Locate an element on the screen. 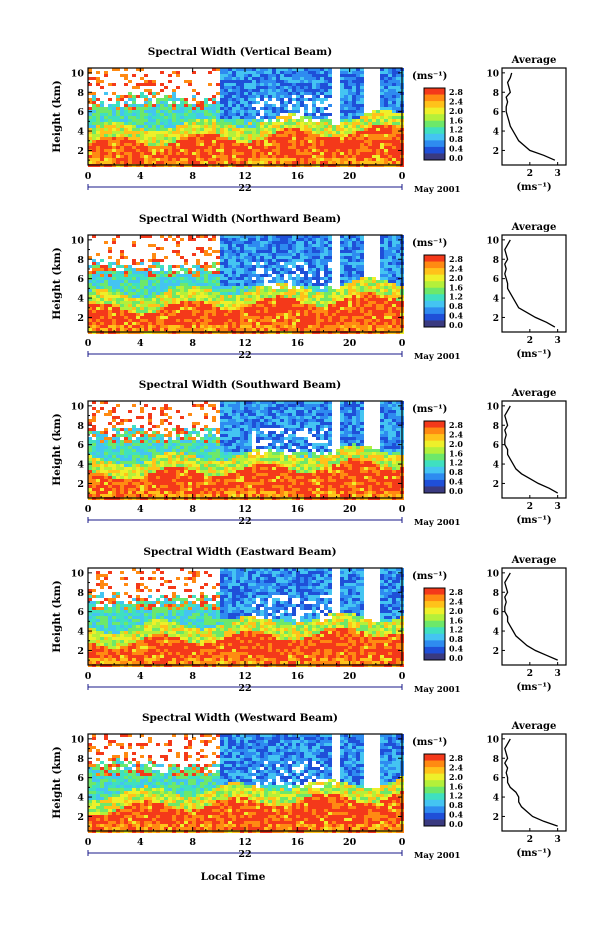 The image size is (616, 929). colorbar-tick-label: 0.4 is located at coordinates (456, 316).